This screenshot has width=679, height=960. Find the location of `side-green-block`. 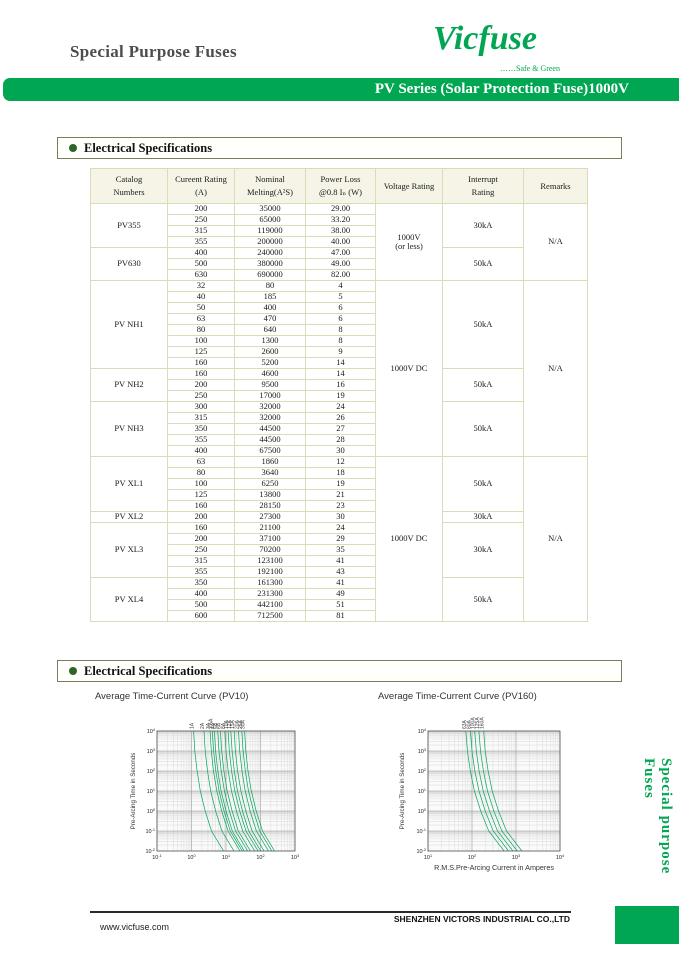

side-green-block is located at coordinates (647, 925).